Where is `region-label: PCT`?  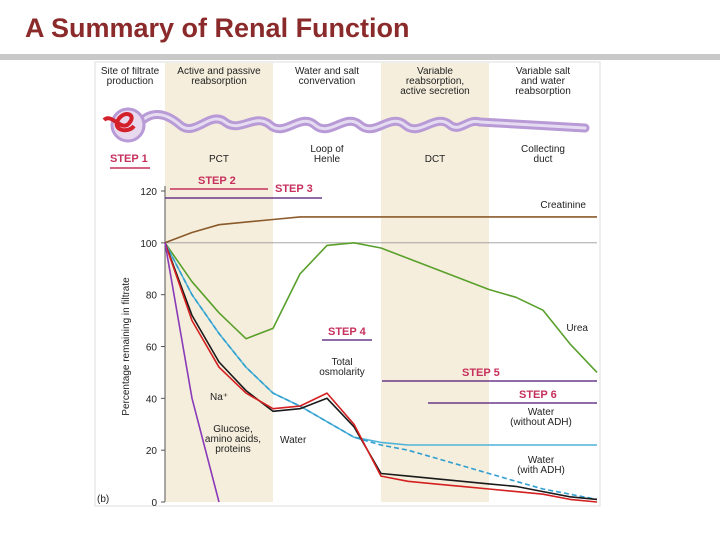
region-label: PCT is located at coordinates (219, 160).